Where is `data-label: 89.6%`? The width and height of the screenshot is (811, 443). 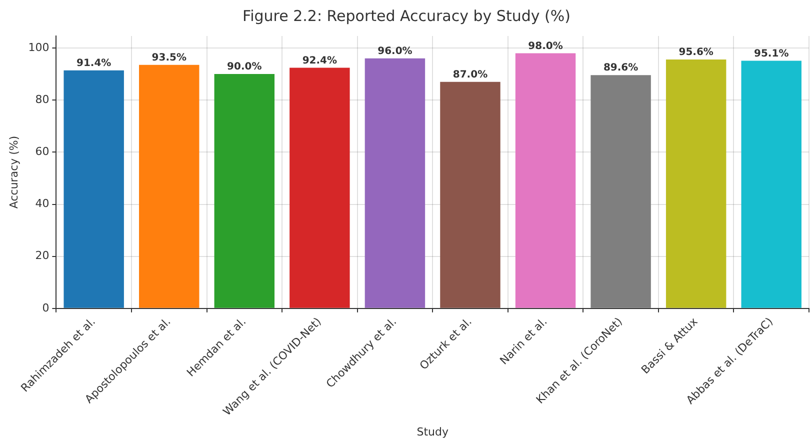
data-label: 89.6% is located at coordinates (620, 68).